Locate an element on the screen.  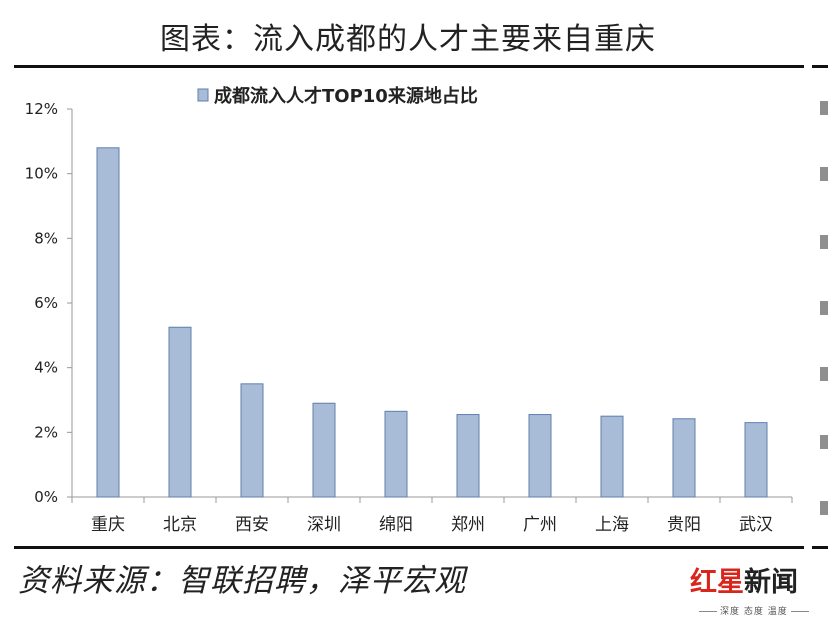
x-tick-label: 郑州 is located at coordinates (468, 525).